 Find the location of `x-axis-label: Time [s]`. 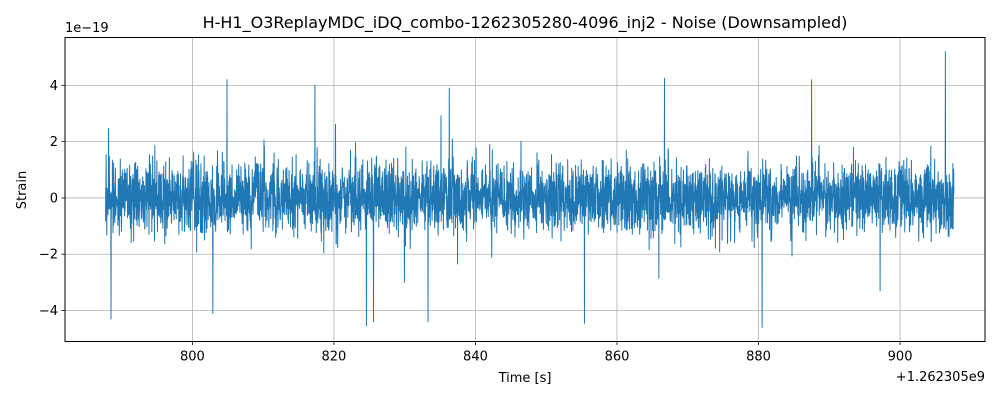

x-axis-label: Time [s] is located at coordinates (525, 378).